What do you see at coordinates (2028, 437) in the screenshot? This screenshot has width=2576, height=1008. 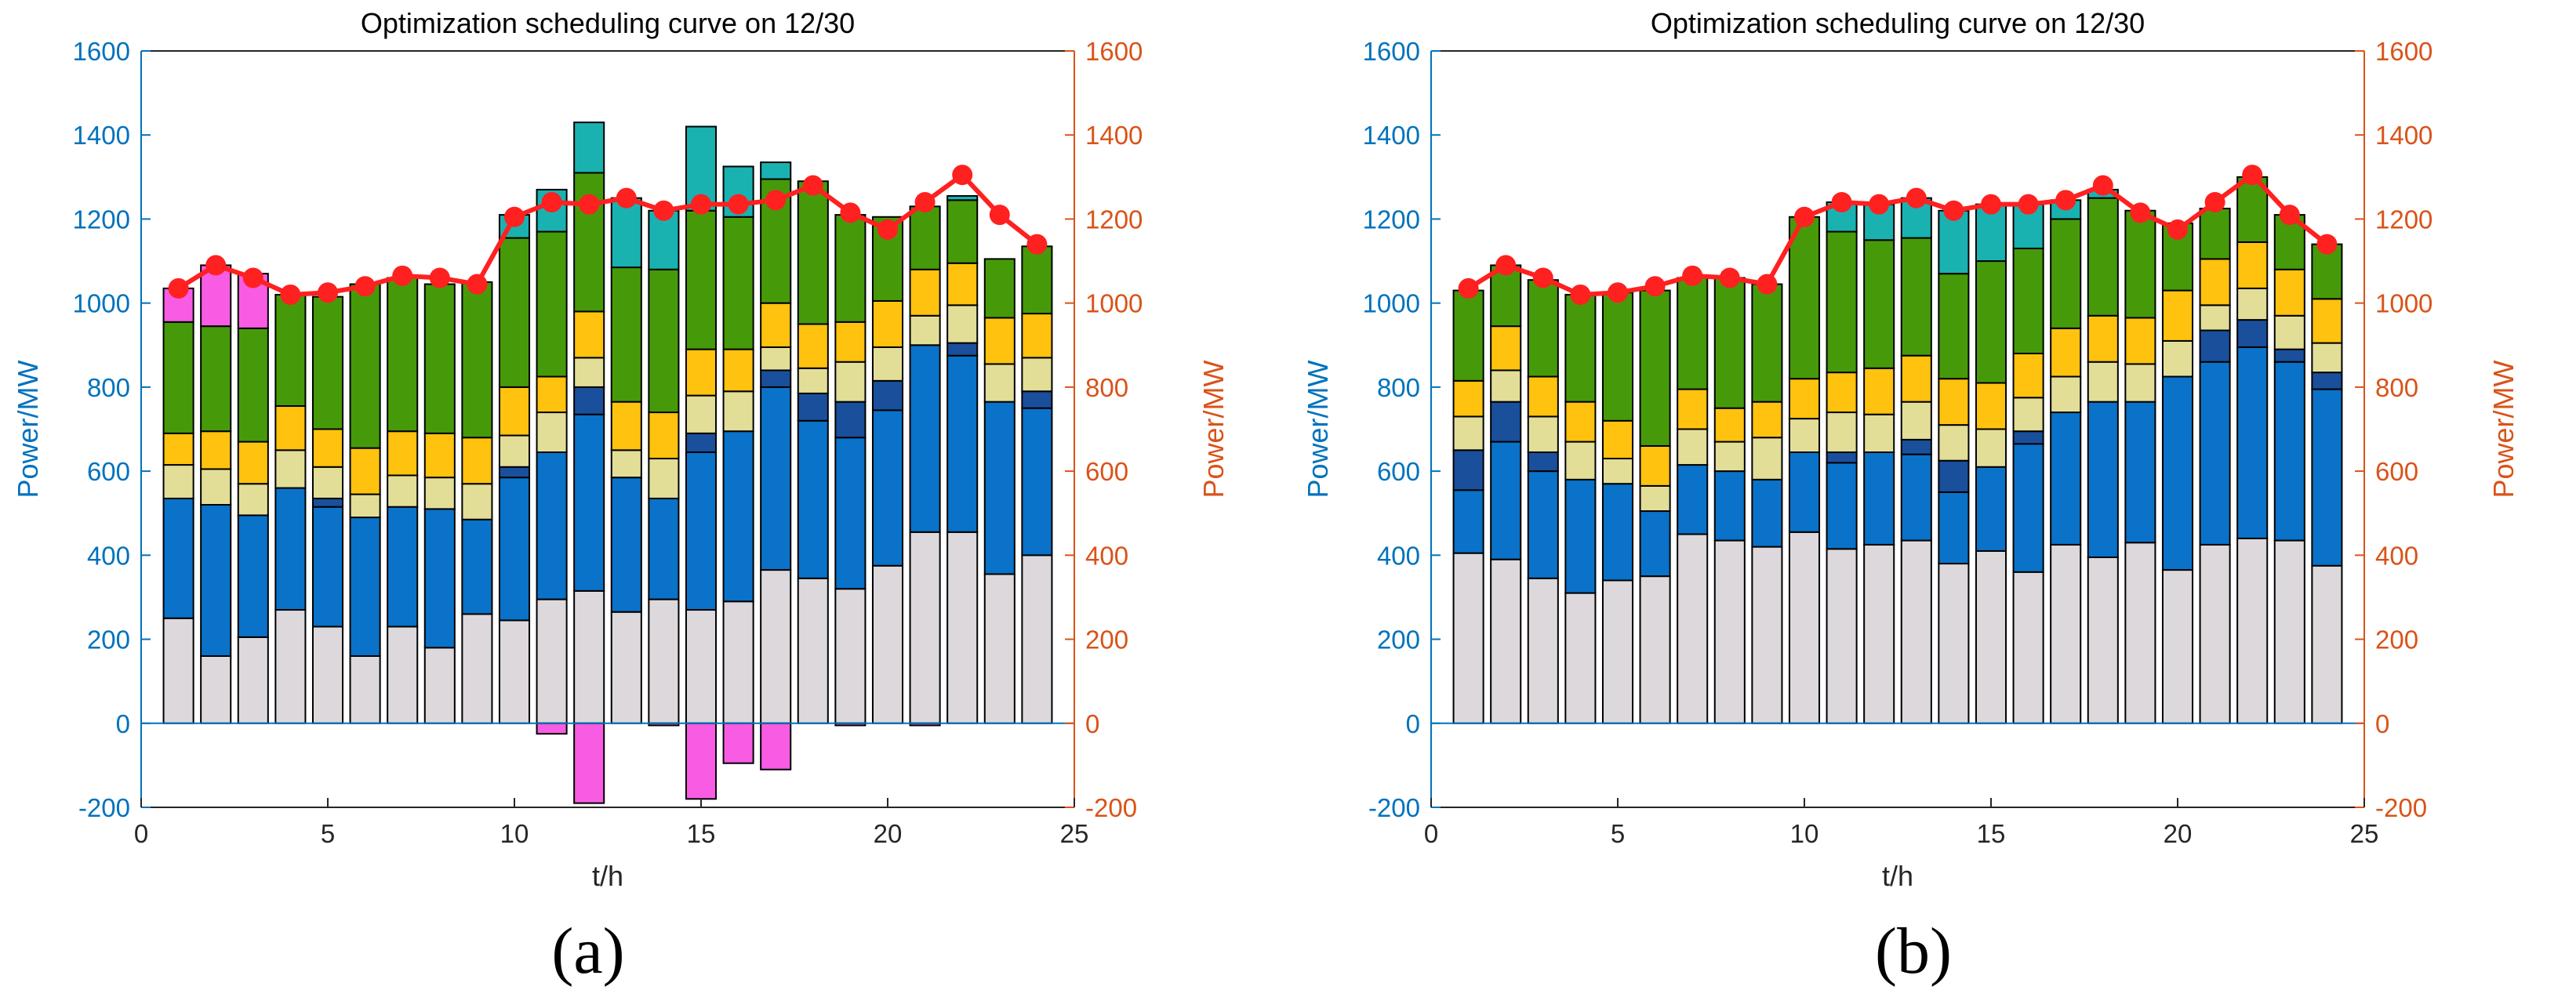 I see `bar-segment-3-t16` at bounding box center [2028, 437].